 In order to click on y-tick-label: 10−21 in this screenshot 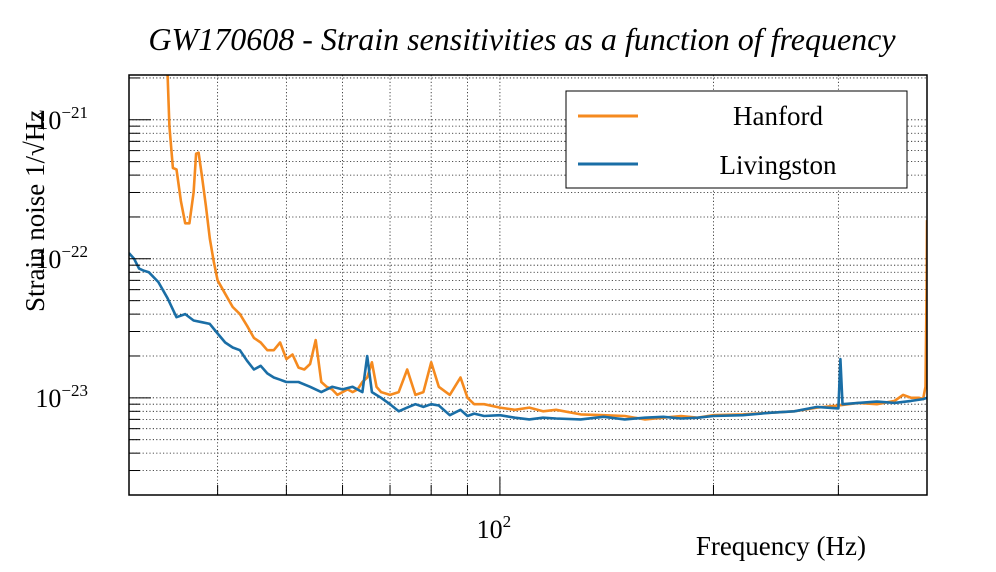, I will do `click(61, 119)`.